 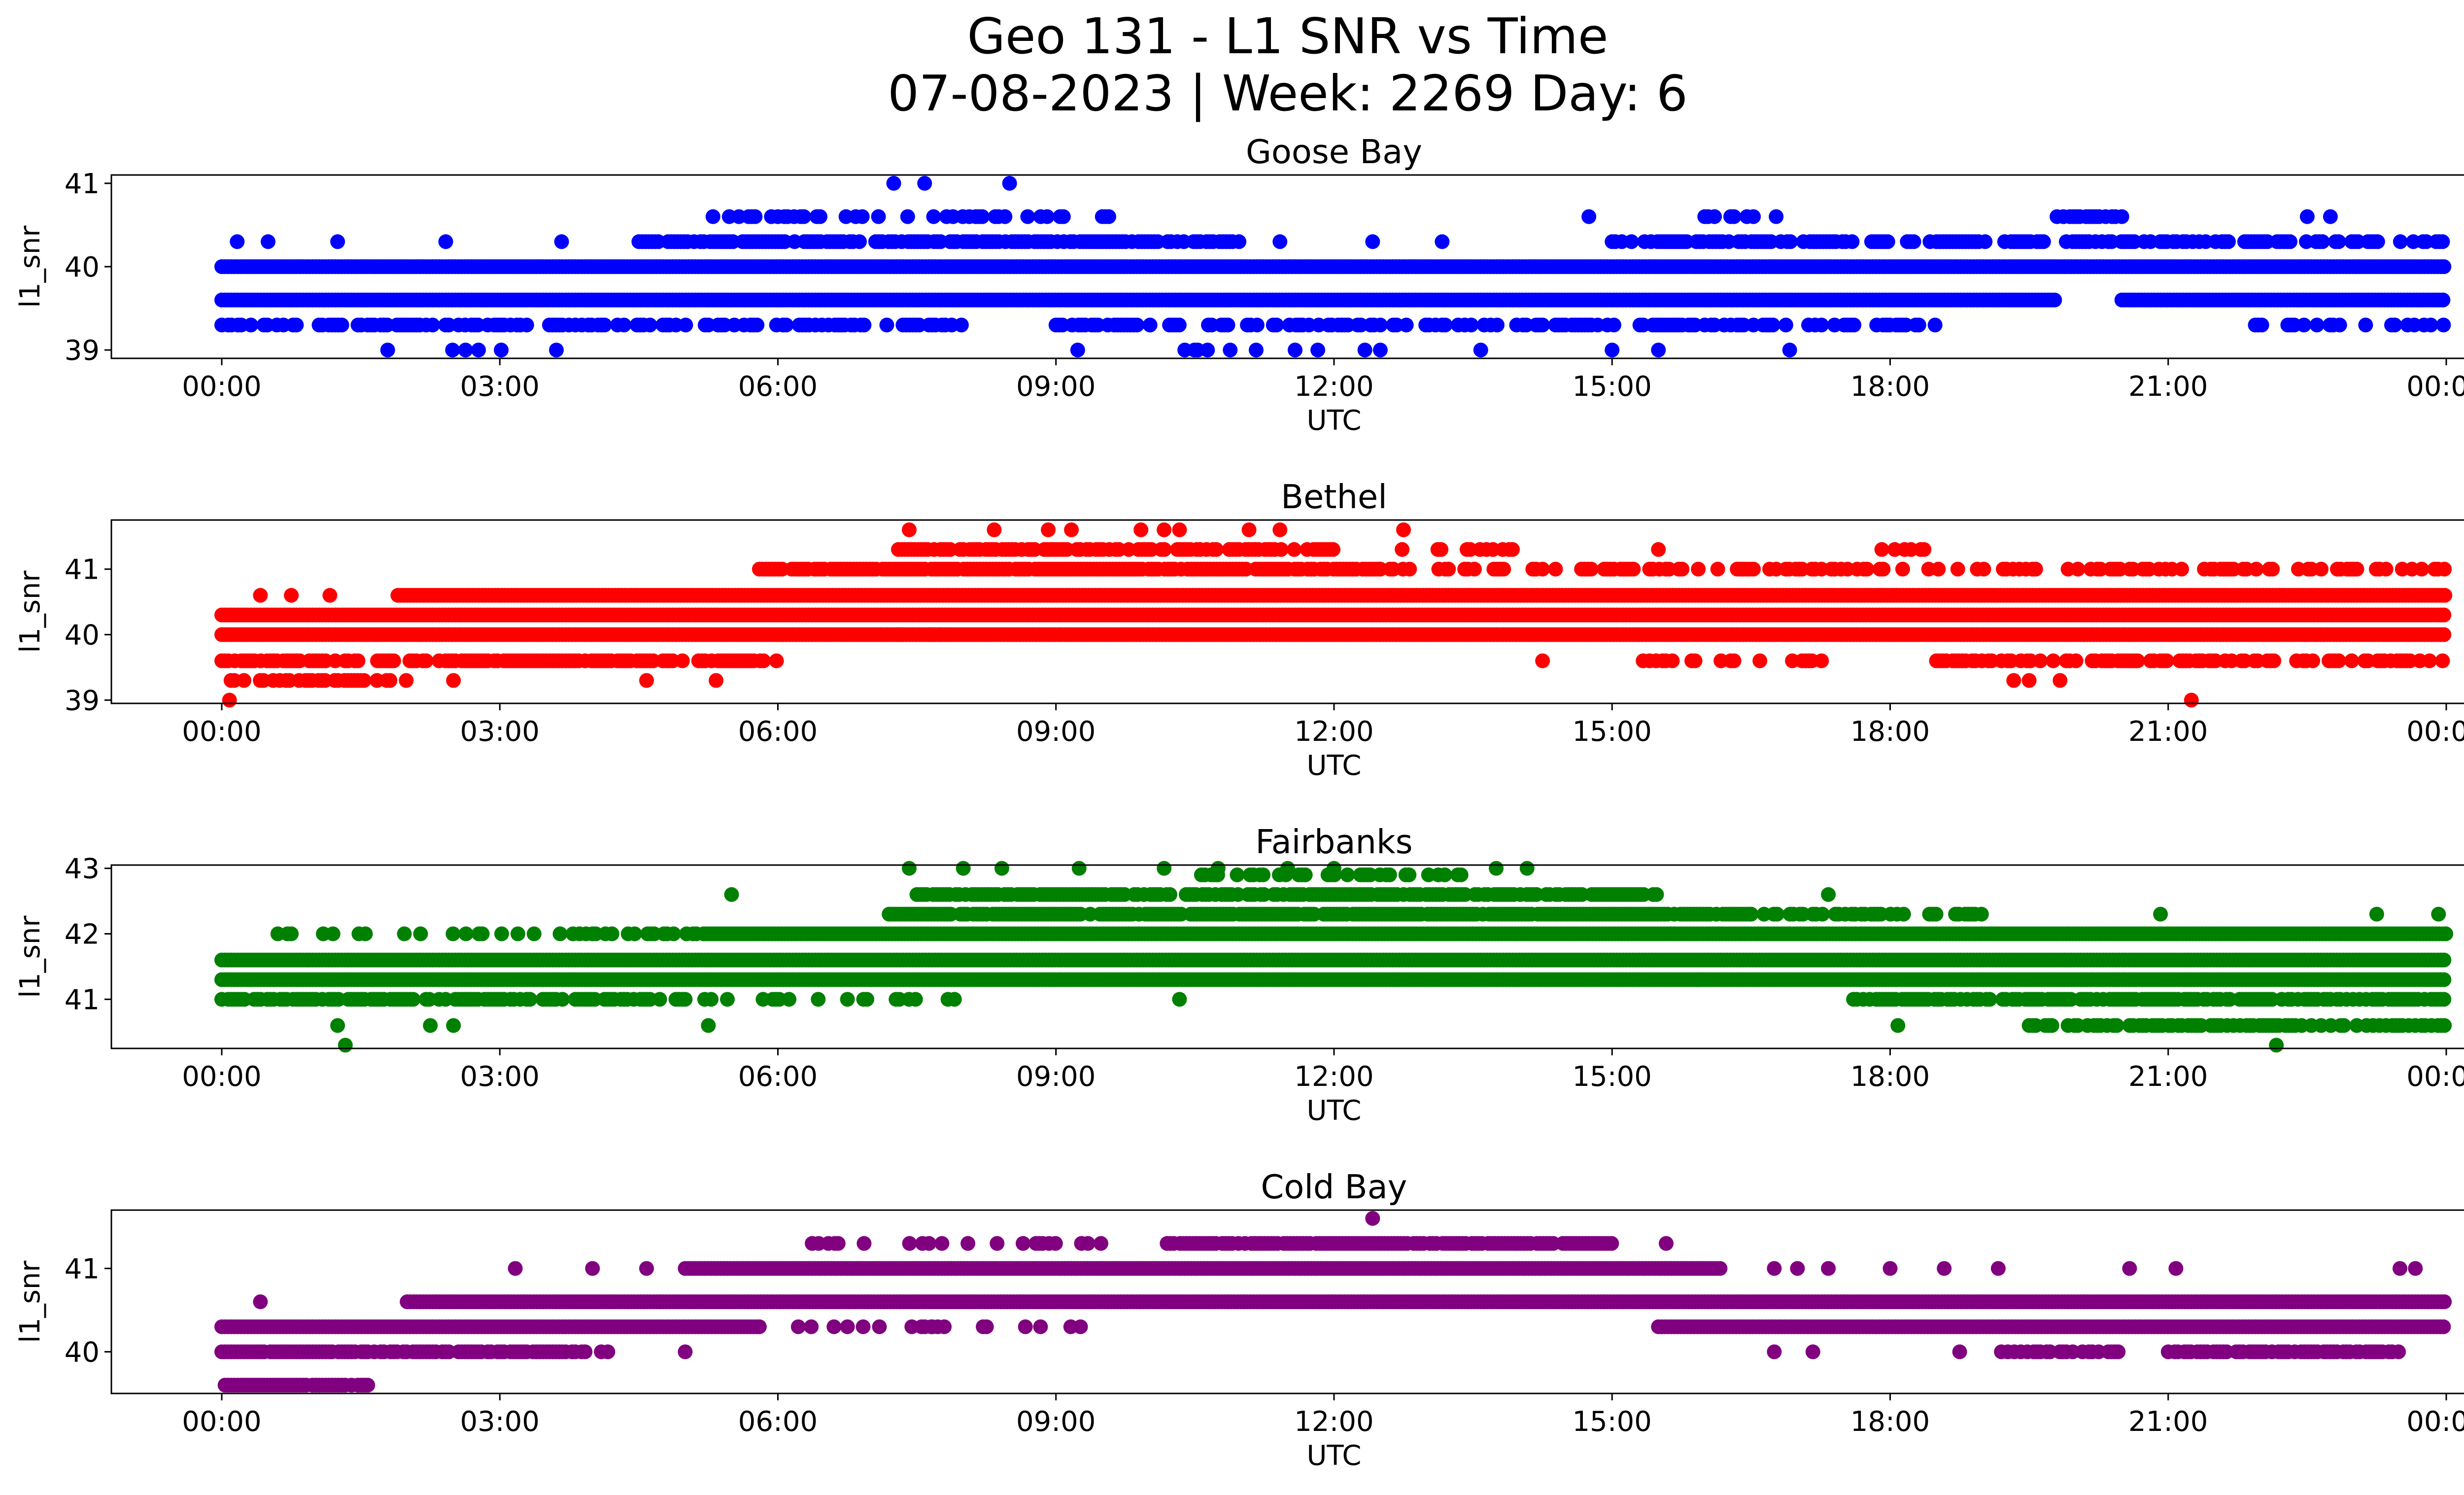 What do you see at coordinates (1287, 93) in the screenshot?
I see `figure-title-line-2: 07-08-2023 | Week: 2269 Day: 6` at bounding box center [1287, 93].